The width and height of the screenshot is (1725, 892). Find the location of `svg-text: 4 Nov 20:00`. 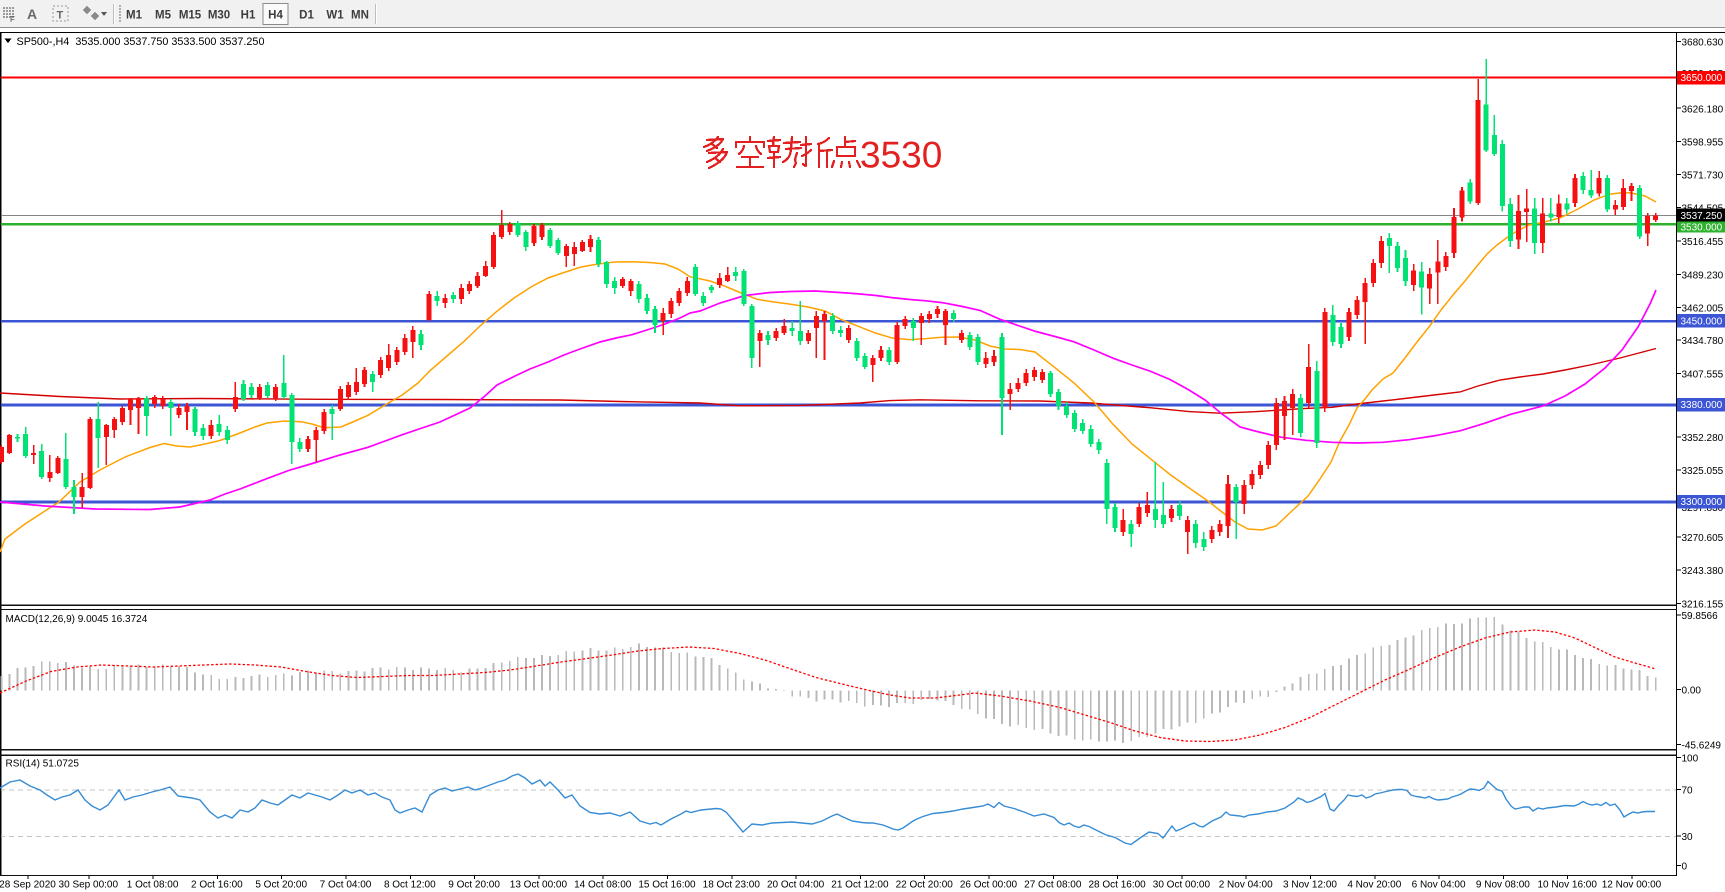

svg-text: 4 Nov 20:00 is located at coordinates (1374, 885).